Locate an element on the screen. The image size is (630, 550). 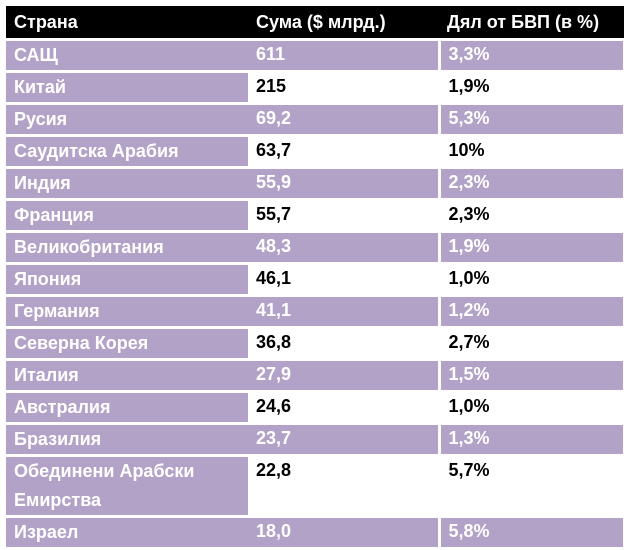
amount-cell: 22,8 is located at coordinates (344, 486).